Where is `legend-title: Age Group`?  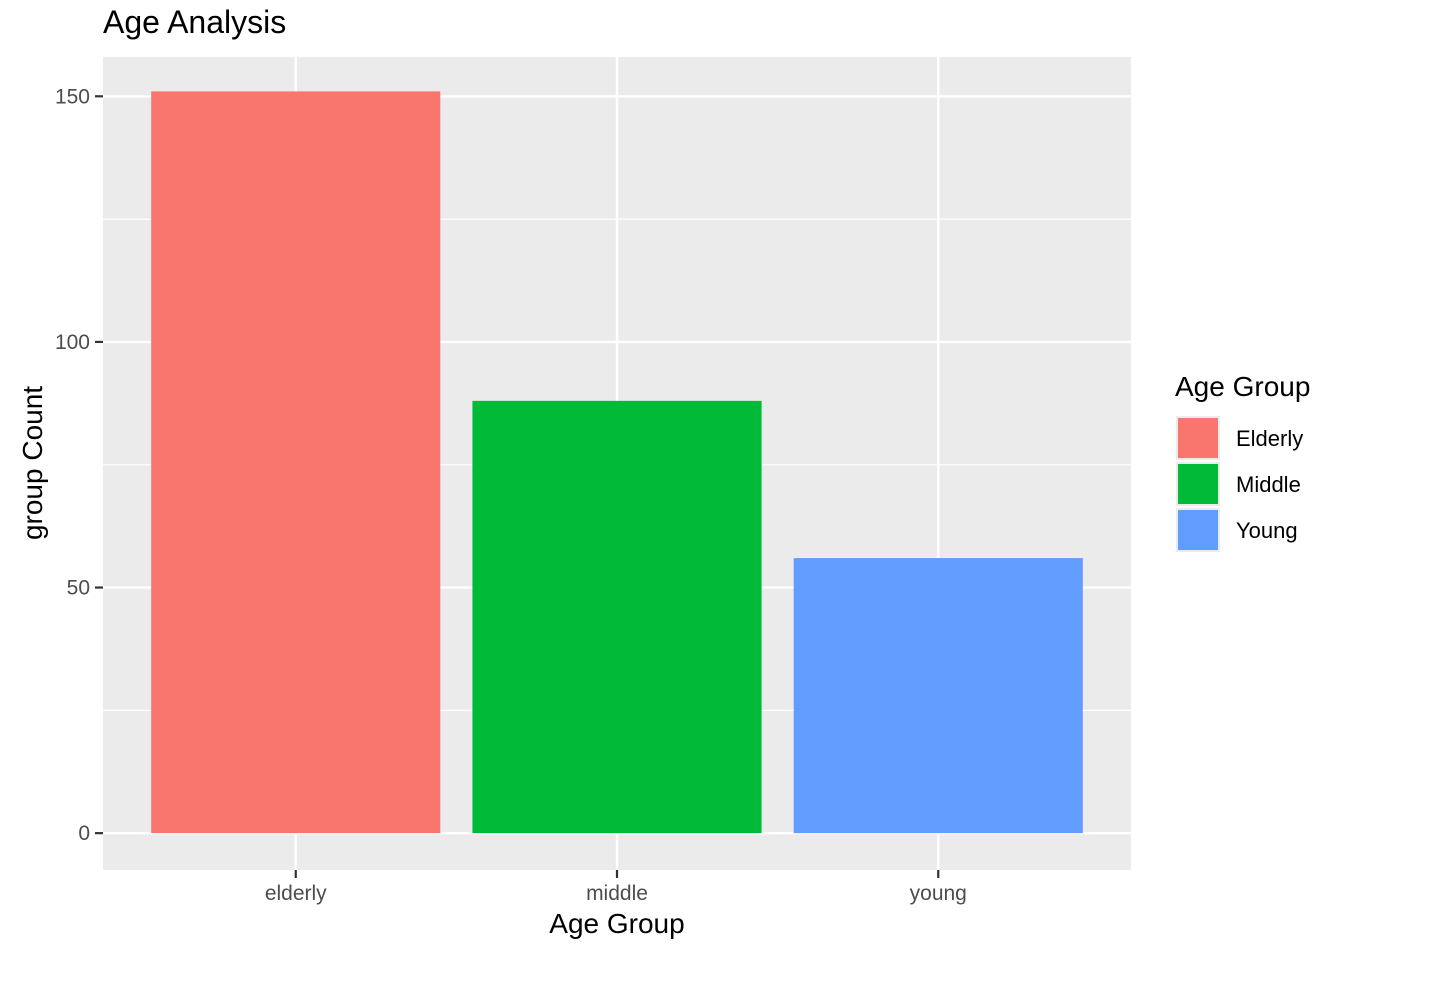 legend-title: Age Group is located at coordinates (1242, 386).